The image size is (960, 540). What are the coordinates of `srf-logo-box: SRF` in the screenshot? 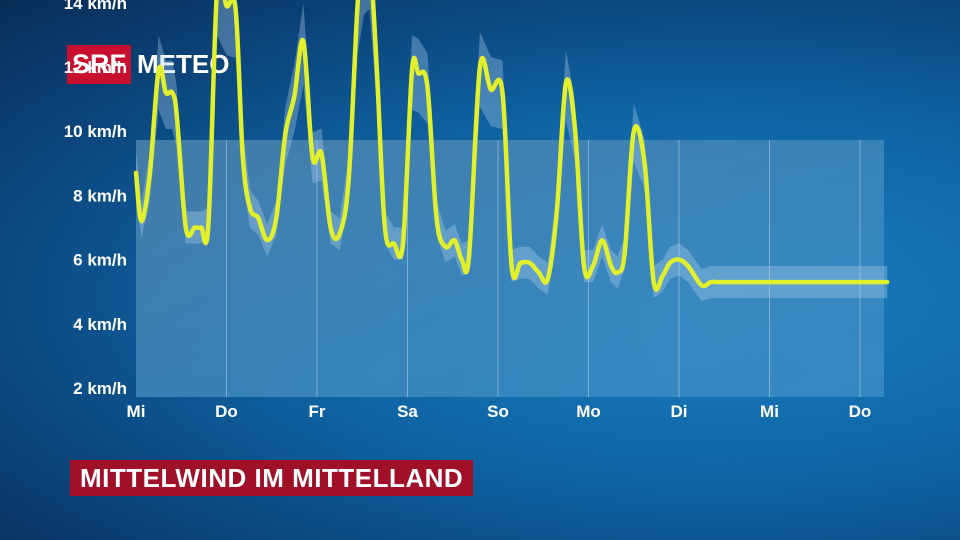 It's located at (99, 64).